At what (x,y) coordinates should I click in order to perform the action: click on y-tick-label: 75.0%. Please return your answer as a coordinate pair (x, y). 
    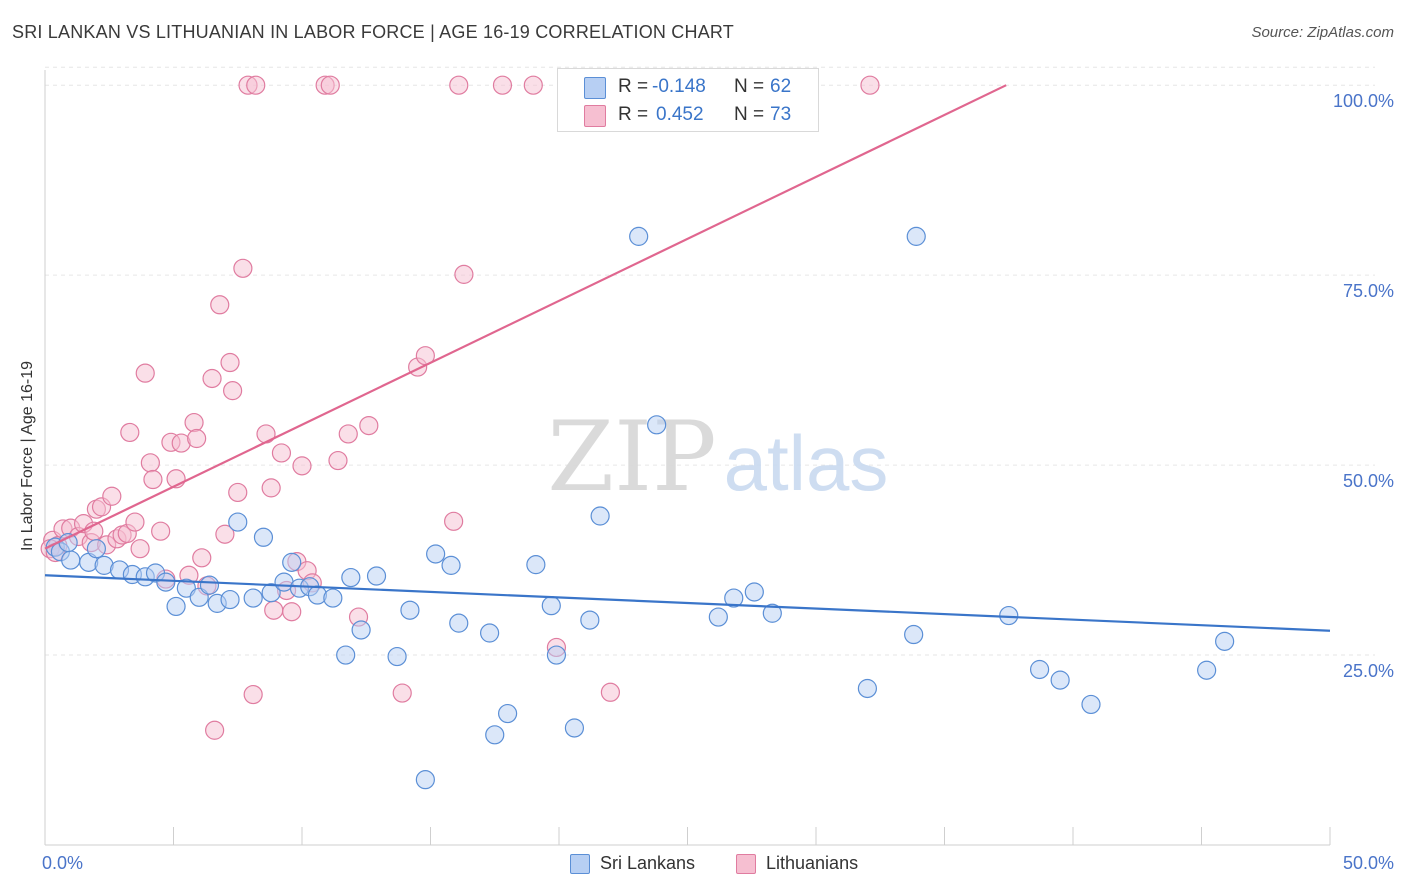
    Looking at the image, I should click on (1368, 291).